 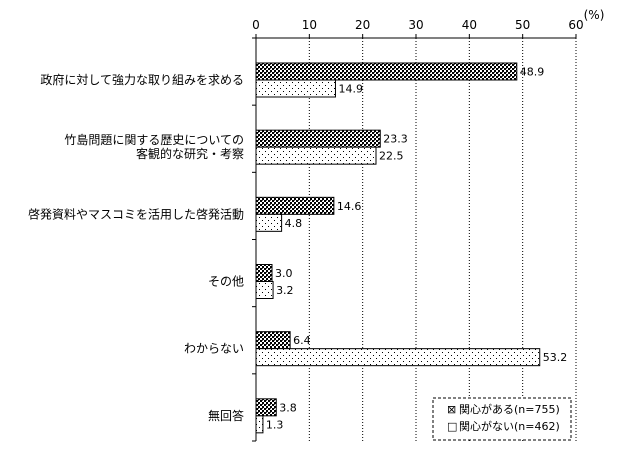 I want to click on value-label-s1-c5: 1.3, so click(x=275, y=424).